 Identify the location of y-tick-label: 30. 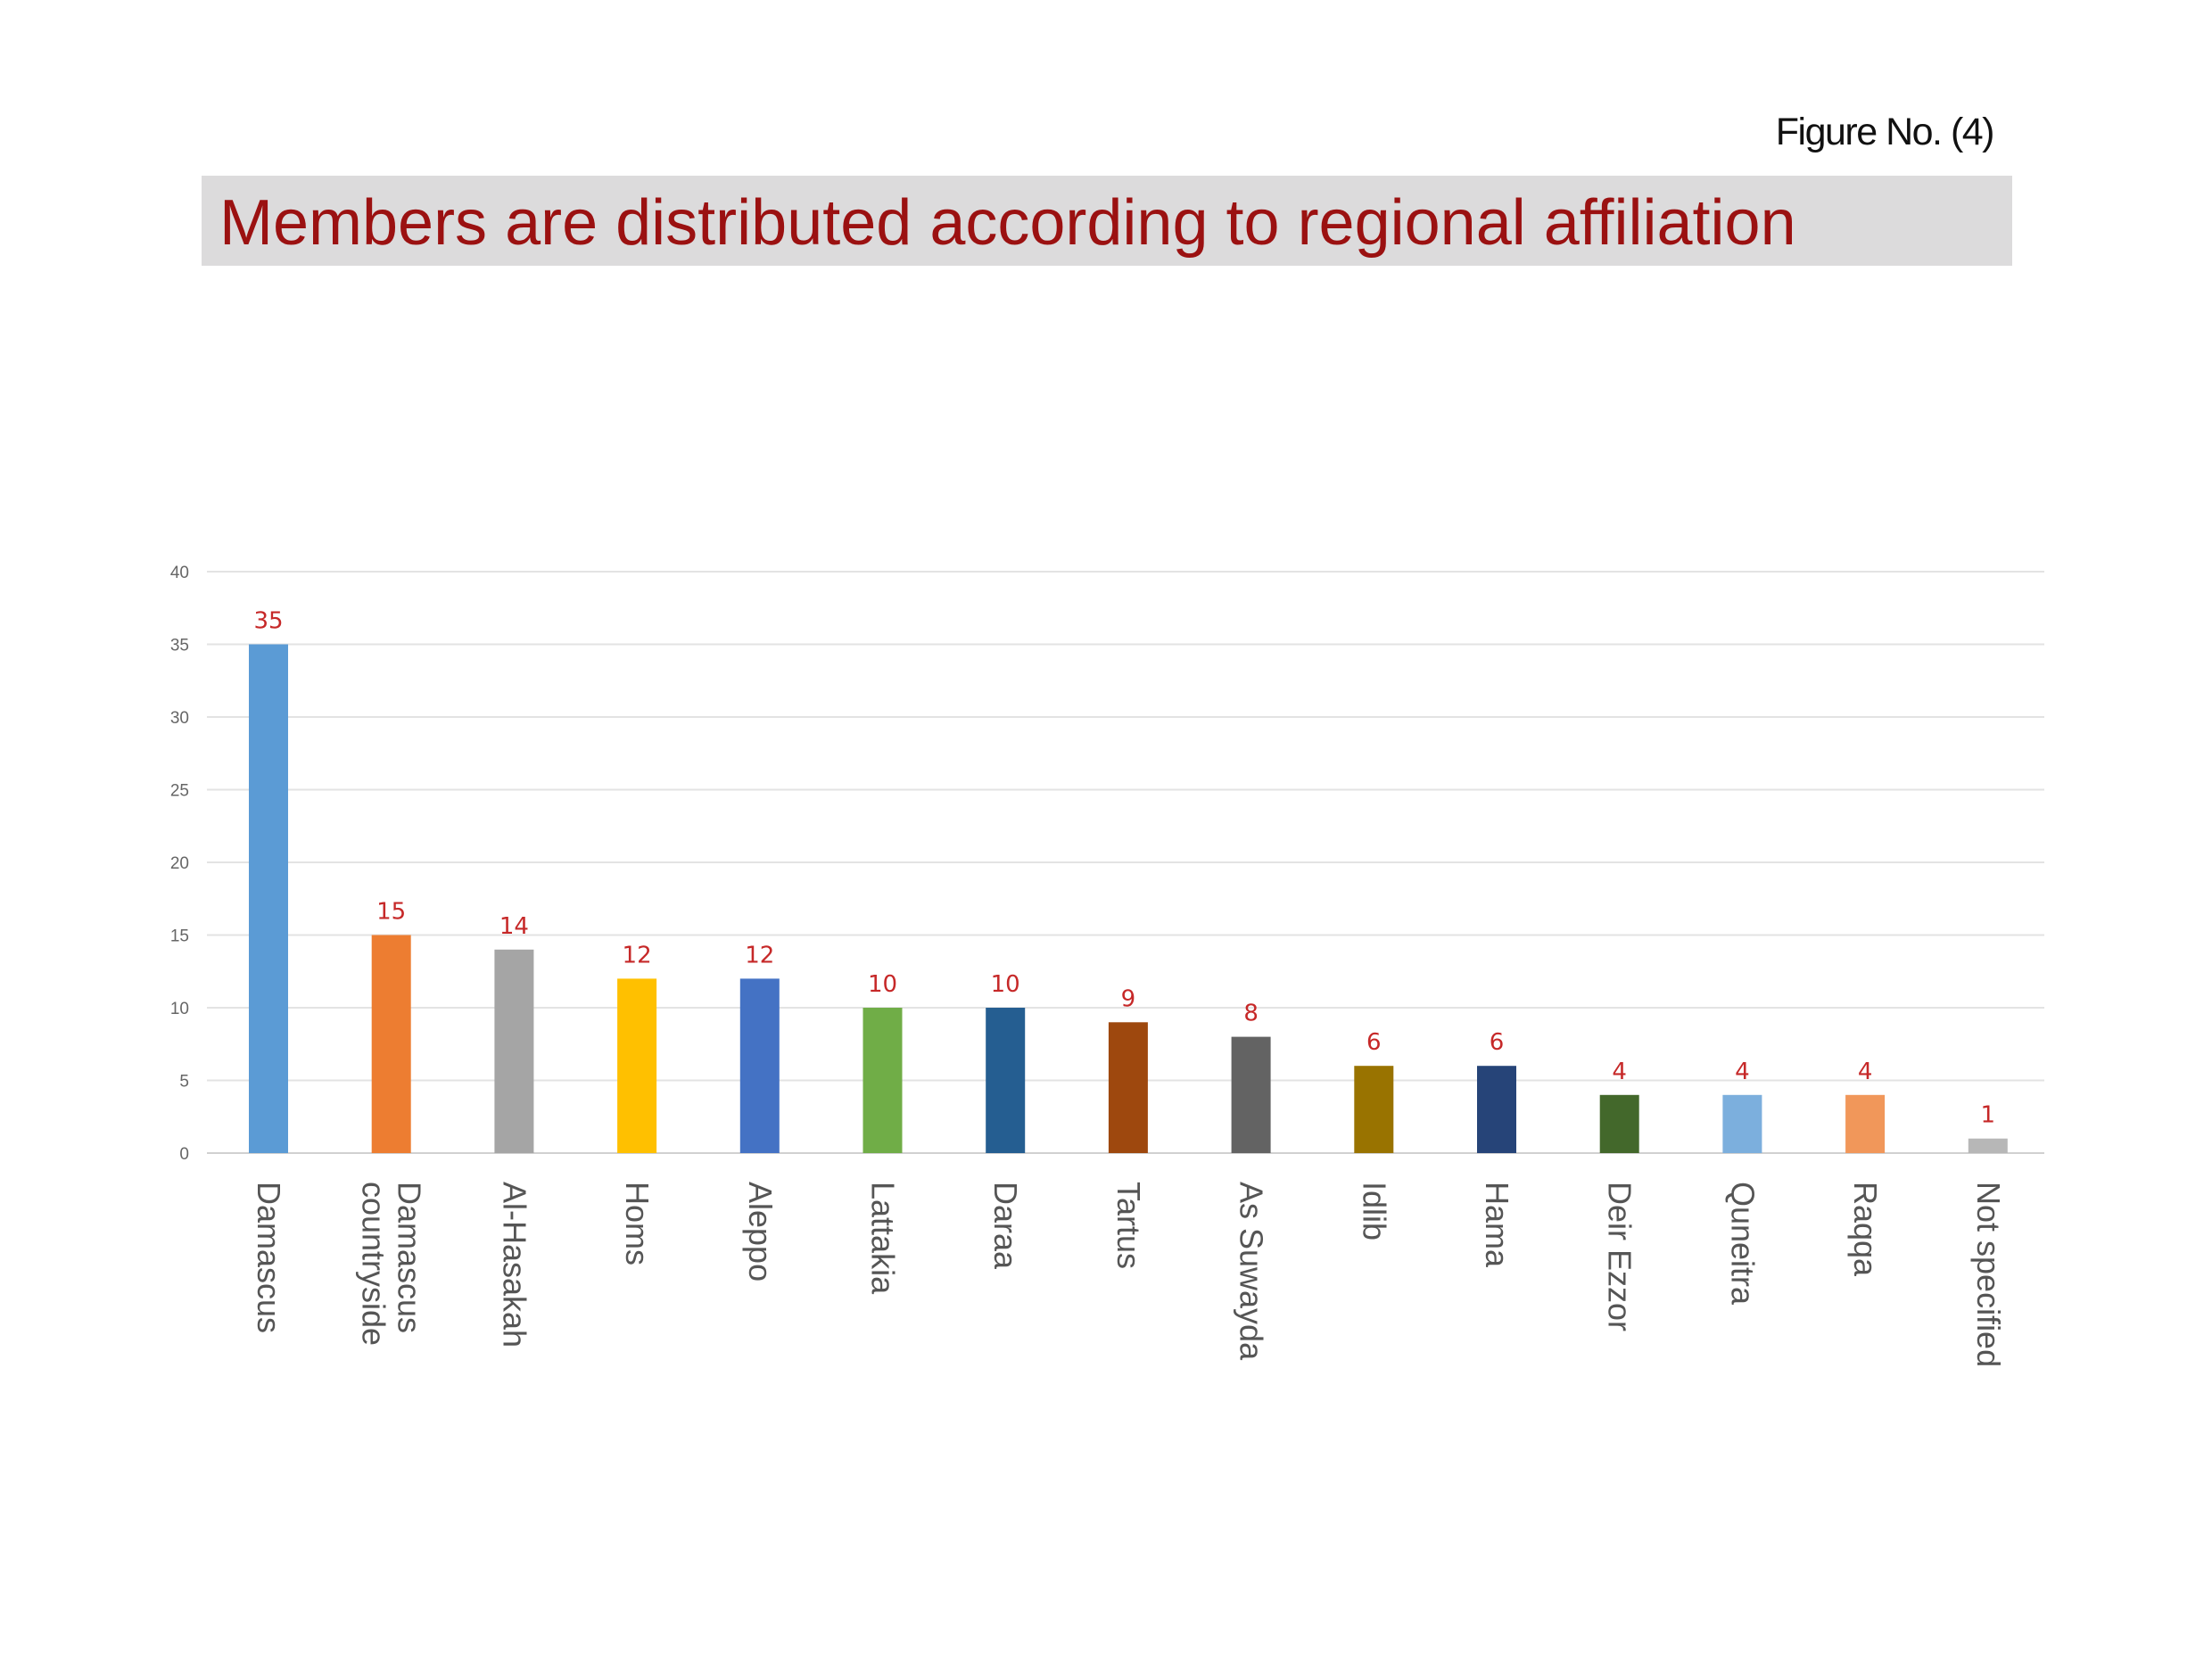
(180, 718).